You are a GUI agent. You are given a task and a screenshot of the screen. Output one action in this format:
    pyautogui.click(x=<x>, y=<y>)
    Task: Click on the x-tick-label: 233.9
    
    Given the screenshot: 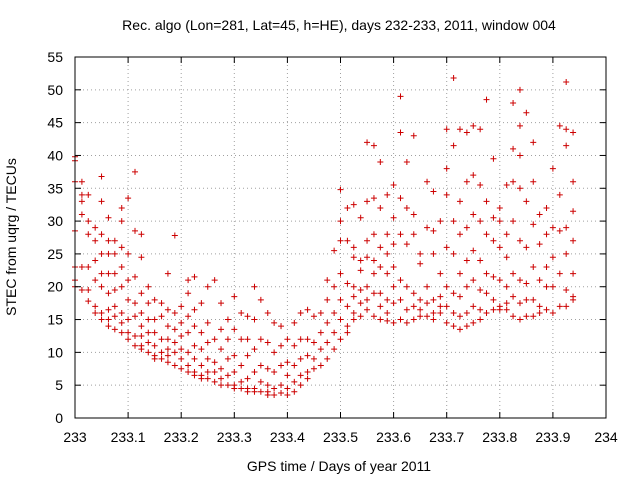 What is the action you would take?
    pyautogui.click(x=552, y=437)
    